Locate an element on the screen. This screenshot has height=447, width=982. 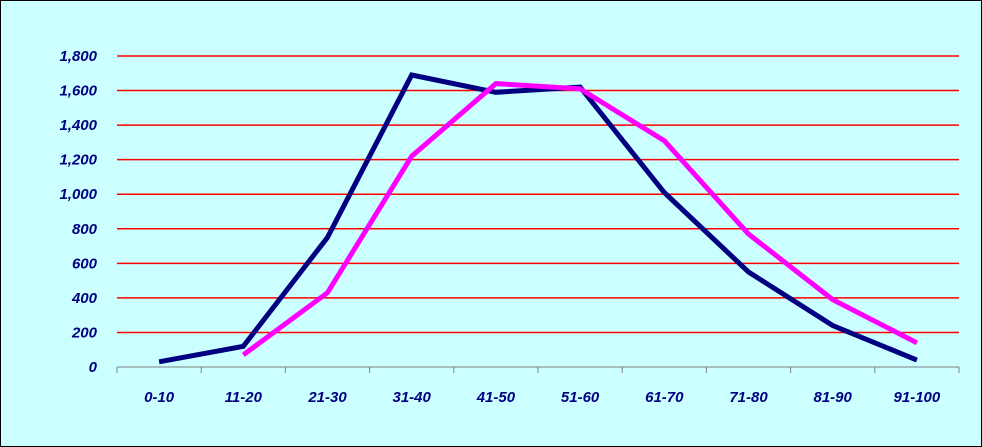
x-tick-label: 81-90 is located at coordinates (833, 397).